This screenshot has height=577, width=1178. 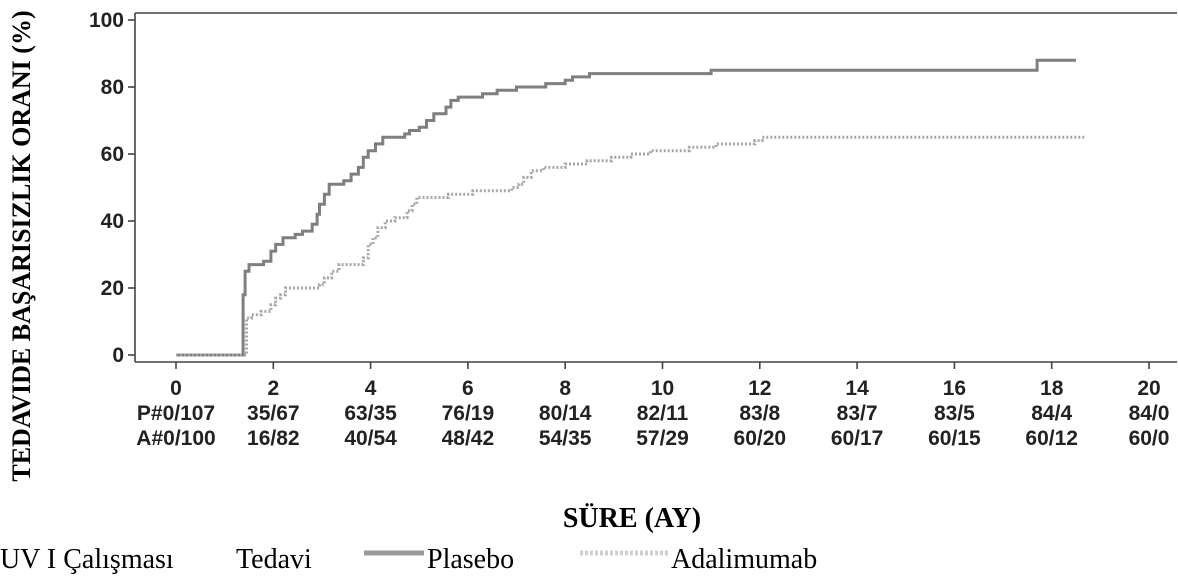 What do you see at coordinates (470, 559) in the screenshot?
I see `legend-label-plasebo: Plasebo` at bounding box center [470, 559].